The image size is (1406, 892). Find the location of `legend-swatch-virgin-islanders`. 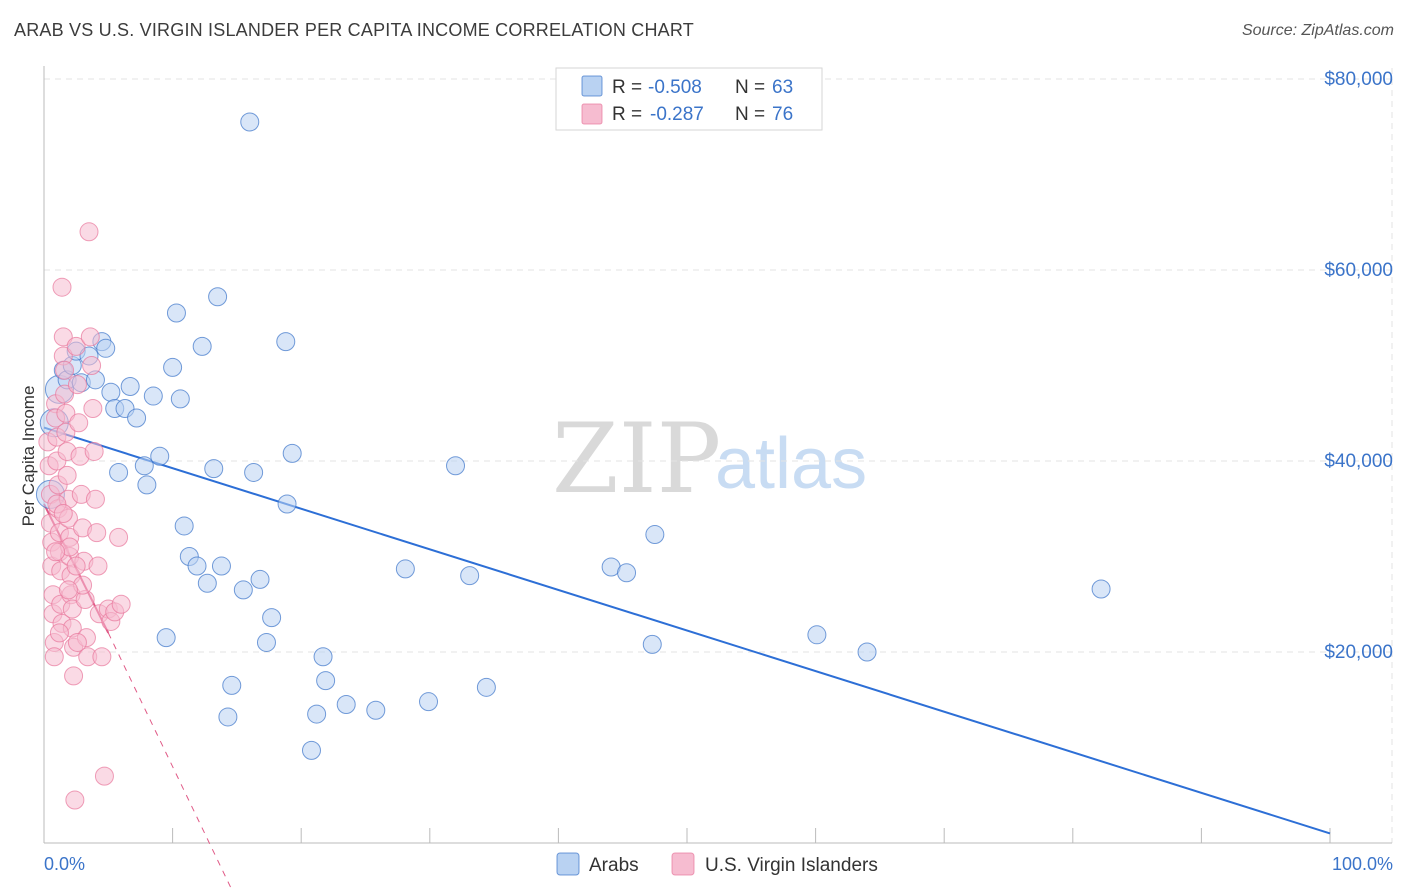

legend-swatch-virgin-islanders is located at coordinates (592, 114).